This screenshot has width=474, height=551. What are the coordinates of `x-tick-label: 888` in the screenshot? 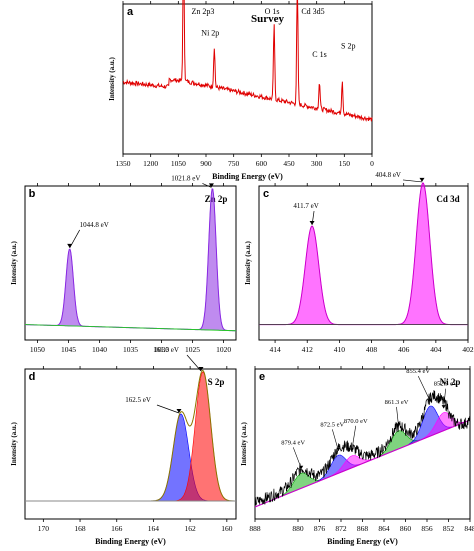 It's located at (255, 528).